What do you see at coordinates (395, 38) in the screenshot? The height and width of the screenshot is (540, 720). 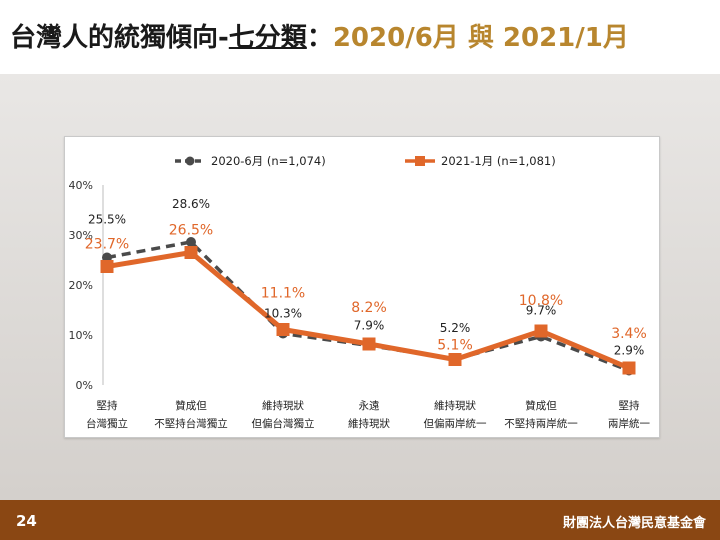 I see `title-accent1: 2020/6月` at bounding box center [395, 38].